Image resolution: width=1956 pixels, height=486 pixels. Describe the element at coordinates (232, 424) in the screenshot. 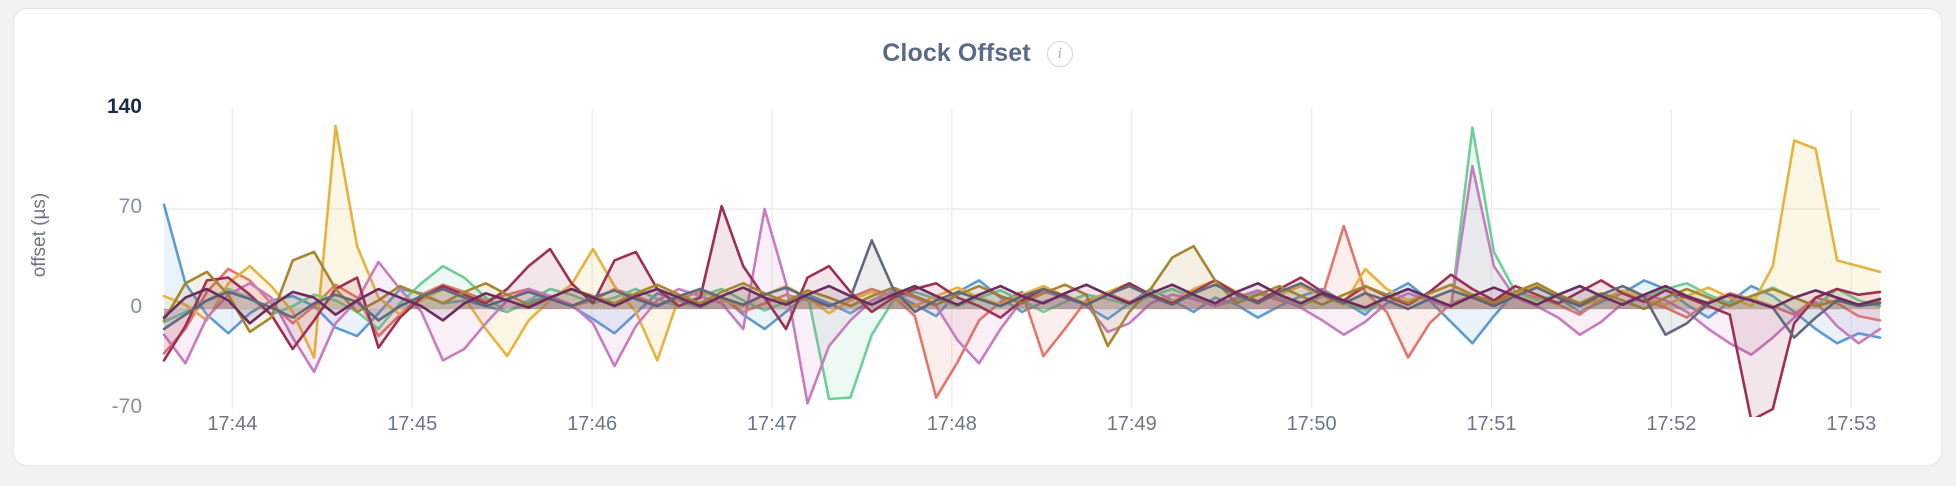

I see `x-axis-tick: 17:44` at that location.